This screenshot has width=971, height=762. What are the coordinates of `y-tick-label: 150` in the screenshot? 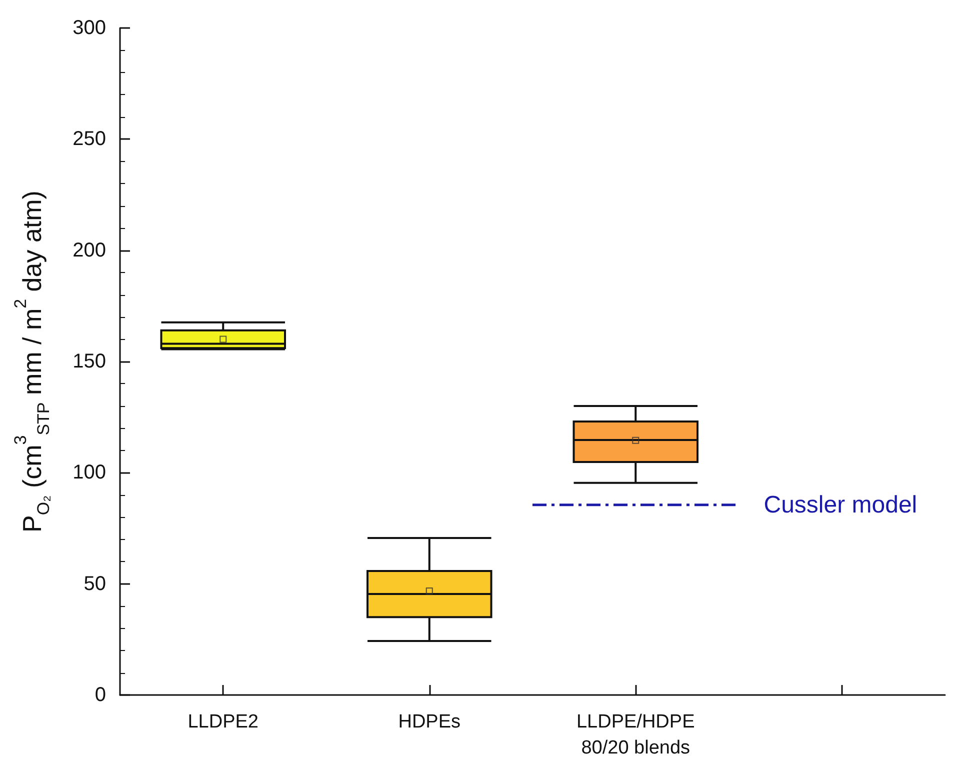 It's located at (89, 361).